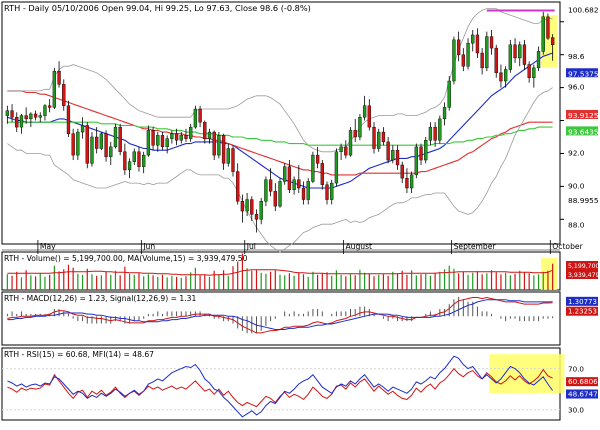  Describe the element at coordinates (576, 87) in the screenshot. I see `price-axis-label: 96.0` at that location.